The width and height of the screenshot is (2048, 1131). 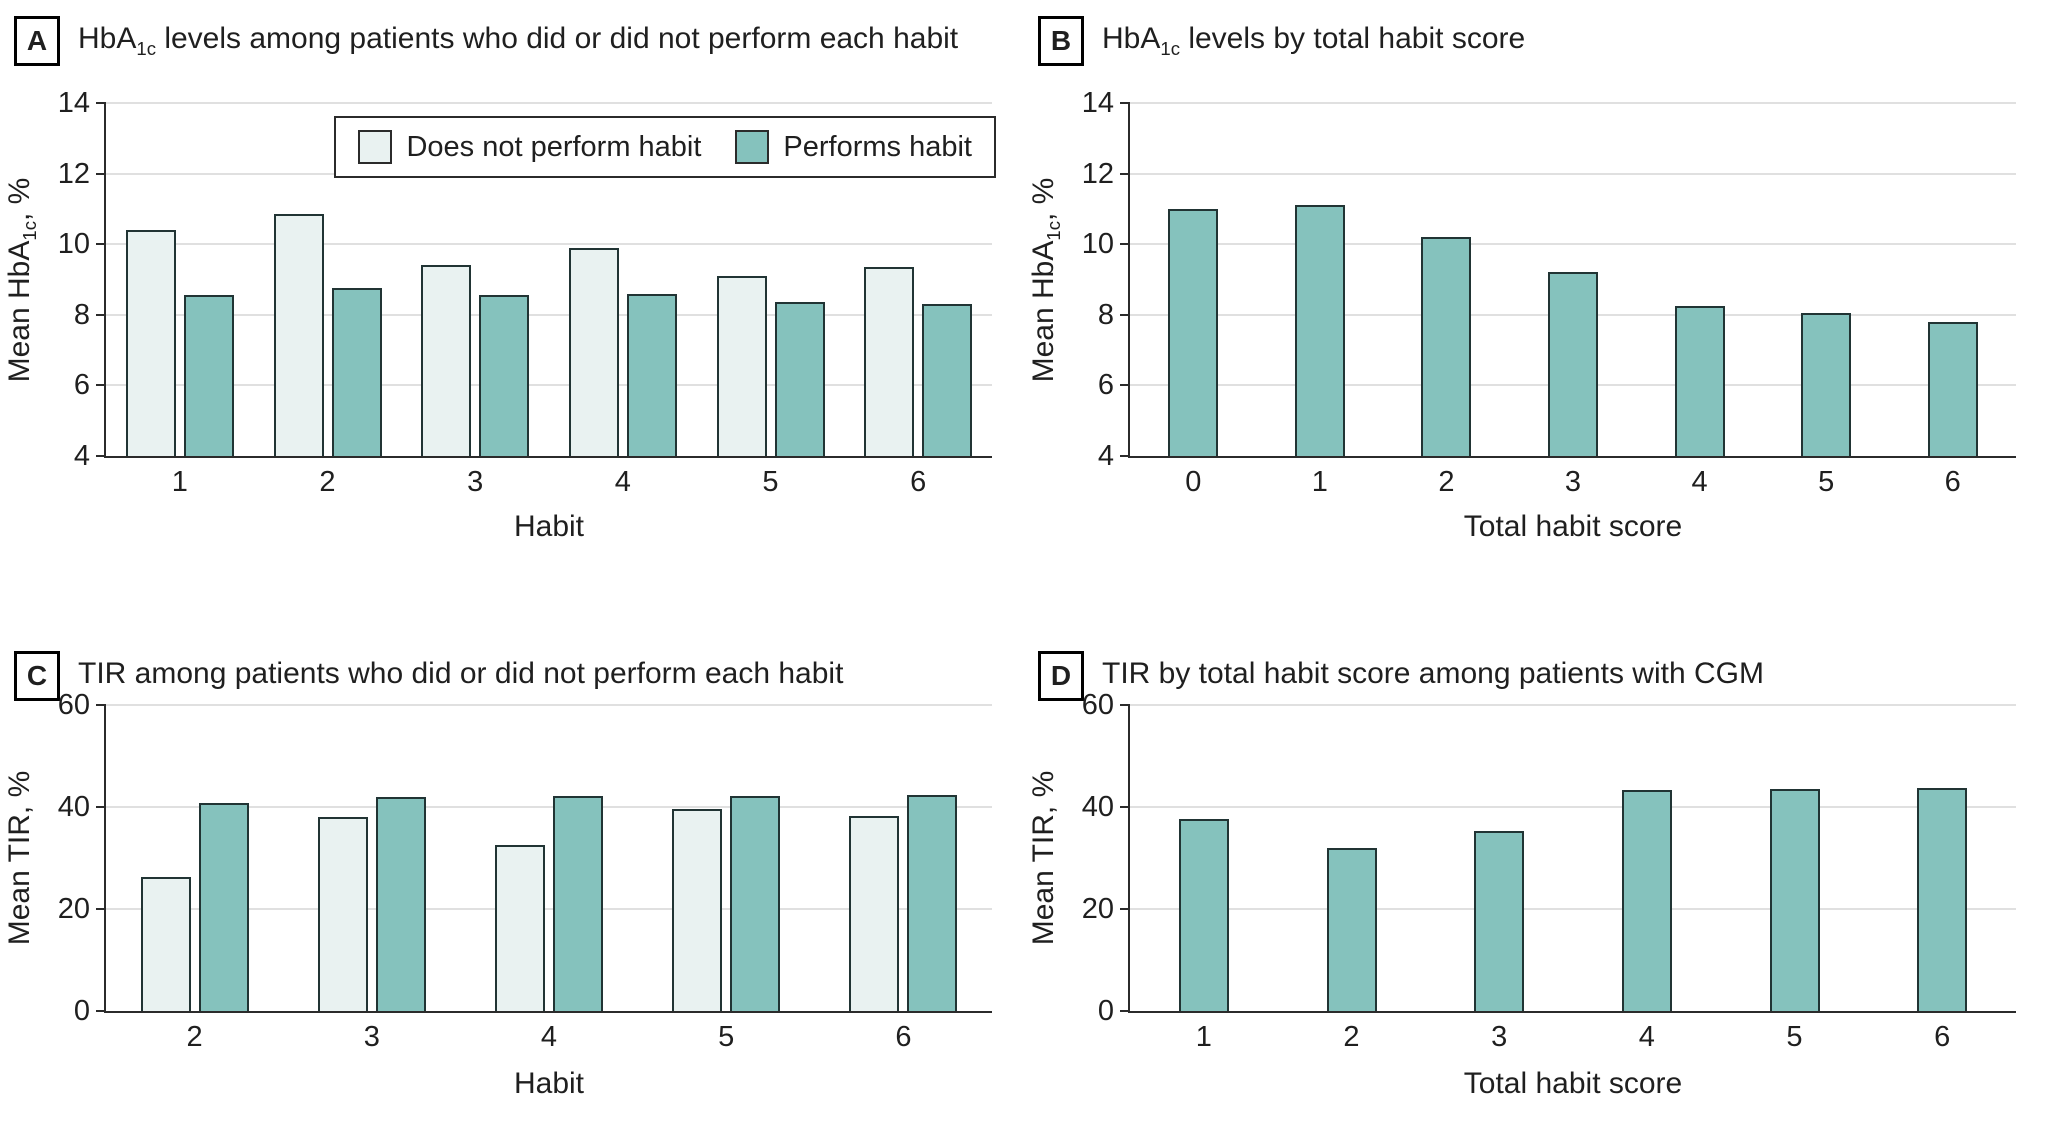 I want to click on y-tick-label: 4, so click(x=1105, y=456).